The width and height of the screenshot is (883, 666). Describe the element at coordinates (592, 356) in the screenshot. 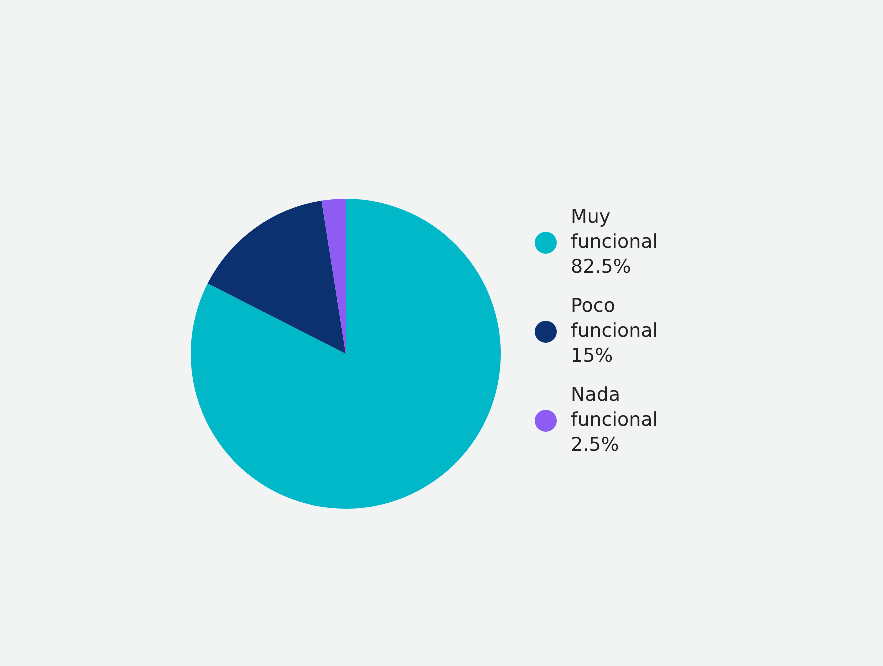

I see `data-label: 15%` at that location.